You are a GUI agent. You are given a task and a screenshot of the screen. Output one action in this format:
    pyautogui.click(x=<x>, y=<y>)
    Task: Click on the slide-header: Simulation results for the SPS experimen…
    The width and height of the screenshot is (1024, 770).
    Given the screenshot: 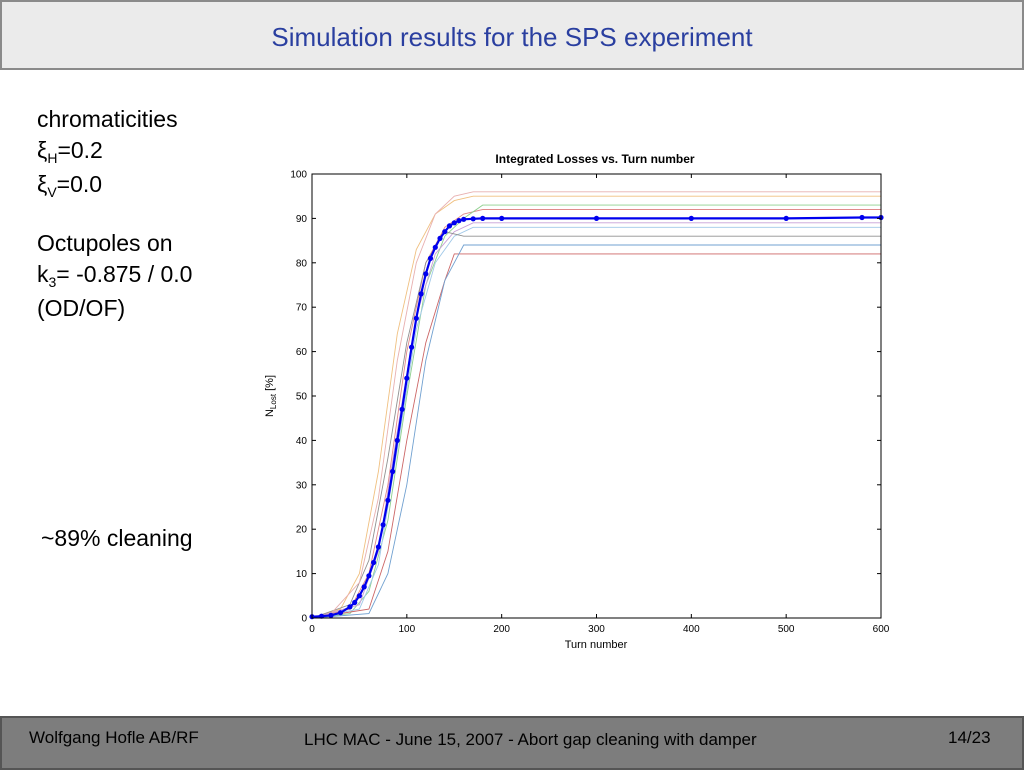 What is the action you would take?
    pyautogui.click(x=512, y=35)
    